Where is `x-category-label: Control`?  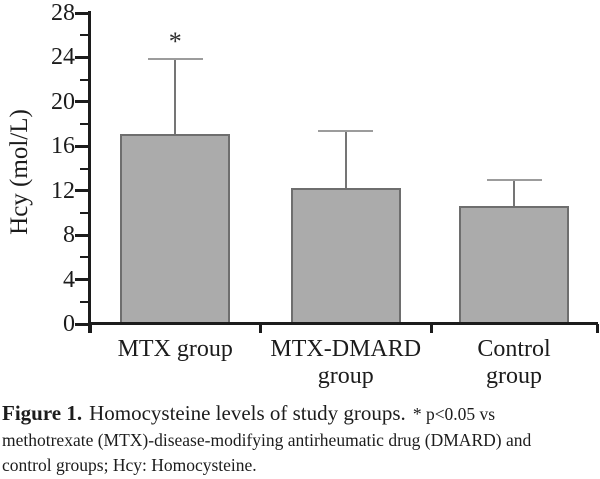
x-category-label: Control is located at coordinates (514, 349).